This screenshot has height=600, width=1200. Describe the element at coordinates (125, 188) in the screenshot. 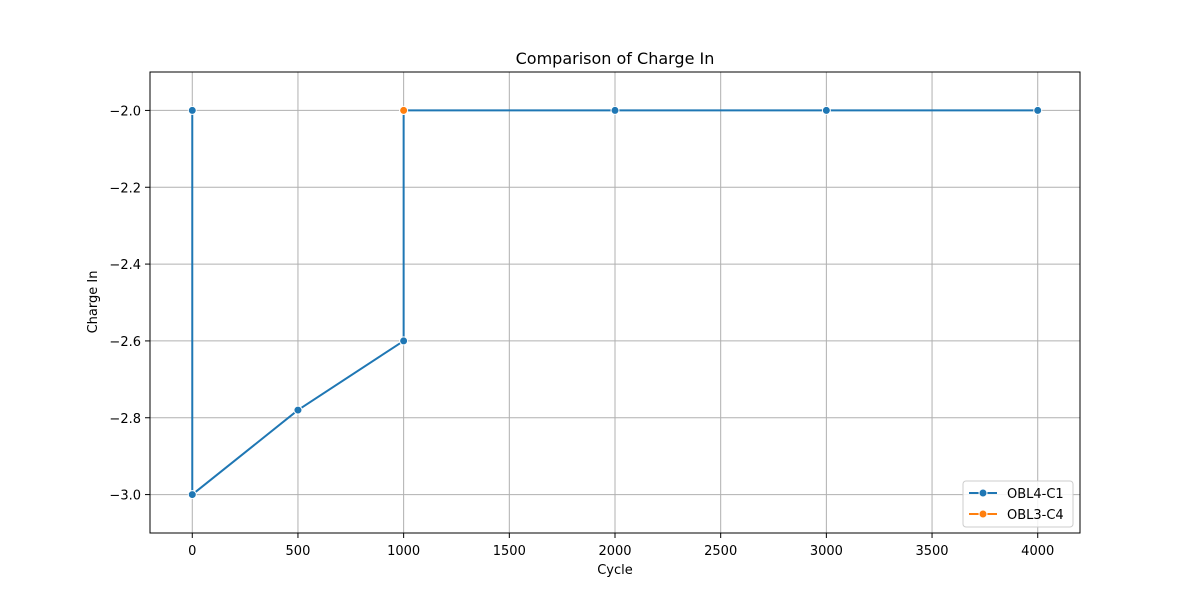

I see `y-tick-label: −2.2` at that location.